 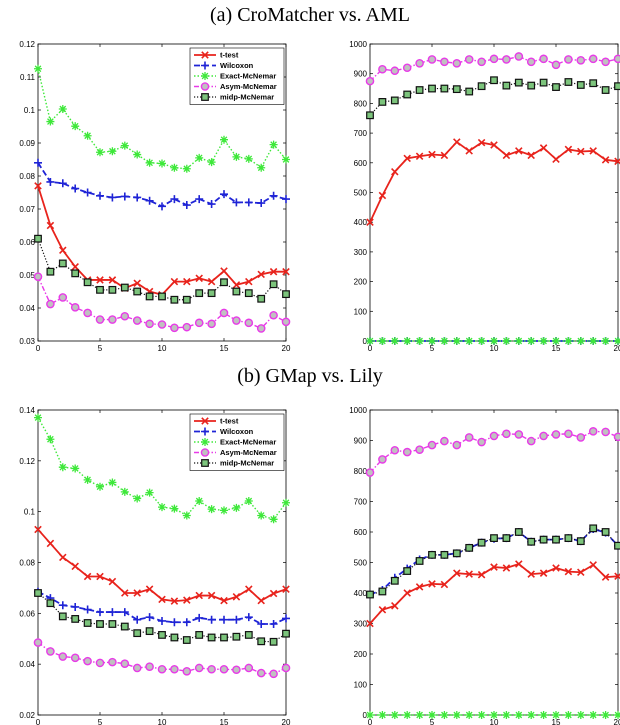 What do you see at coordinates (27, 410) in the screenshot?
I see `y-tick-label: 0.14` at bounding box center [27, 410].